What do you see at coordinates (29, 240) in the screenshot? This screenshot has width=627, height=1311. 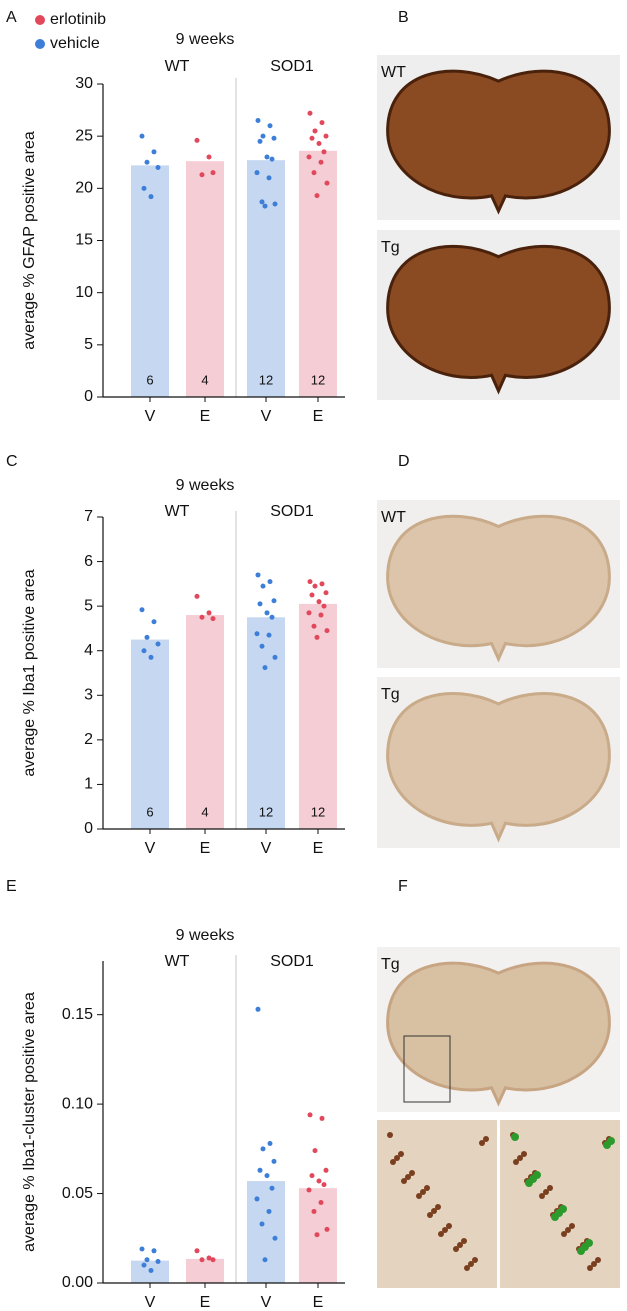 I see `y-axis-label: average % GFAP positive area` at bounding box center [29, 240].